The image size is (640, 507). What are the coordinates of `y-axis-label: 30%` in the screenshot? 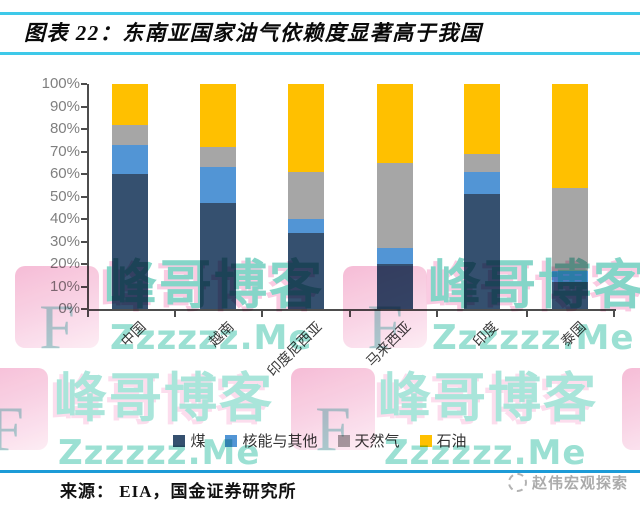 It's located at (64, 241).